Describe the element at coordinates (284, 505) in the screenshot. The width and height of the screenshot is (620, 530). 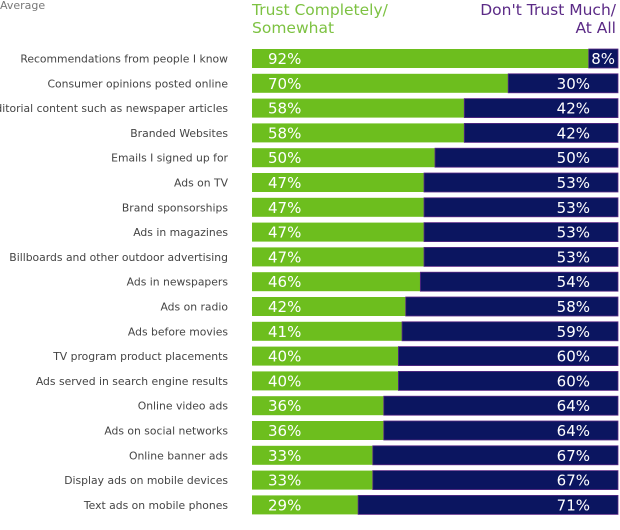
I see `value-label-trust: 29%` at that location.